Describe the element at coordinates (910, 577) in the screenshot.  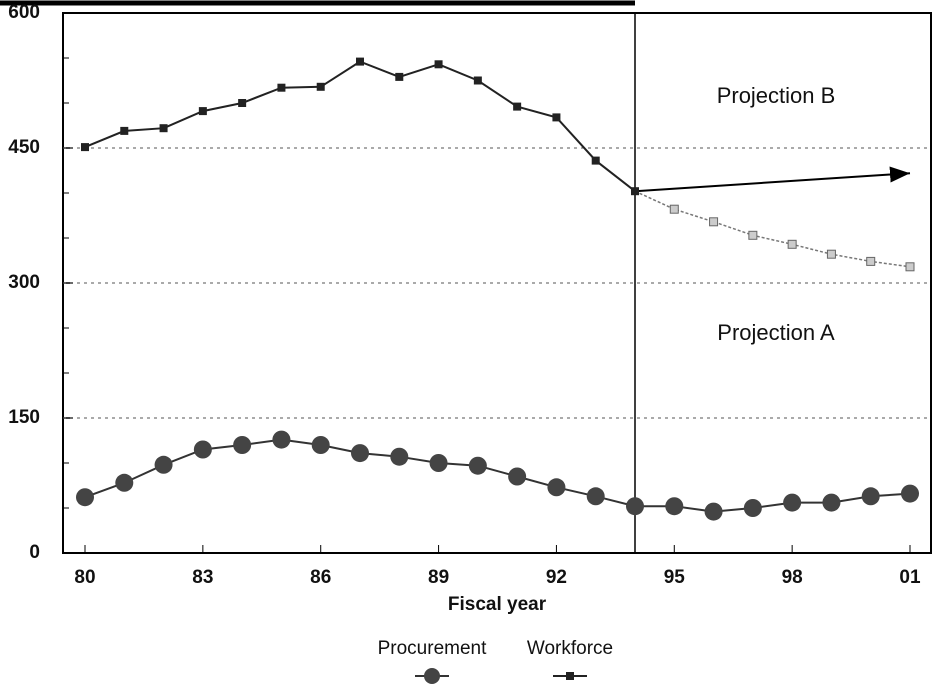
I see `x-tick-label: 01` at that location.